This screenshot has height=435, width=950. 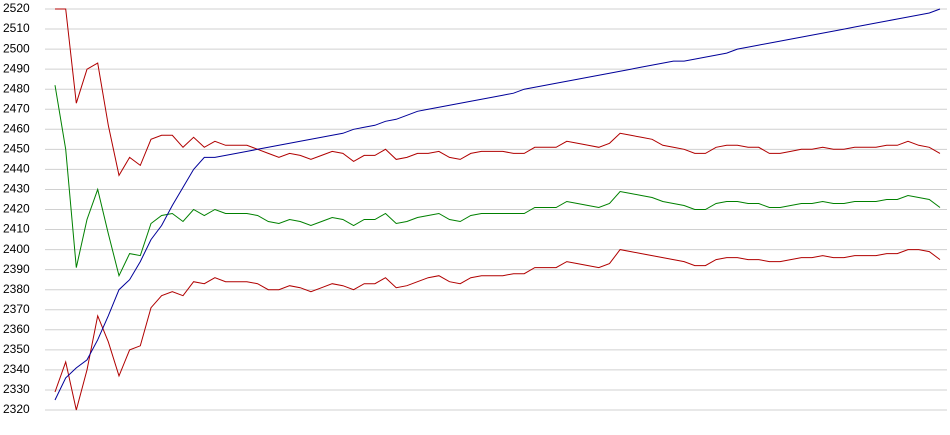 What do you see at coordinates (16, 209) in the screenshot?
I see `y-tick-label: 2420` at bounding box center [16, 209].